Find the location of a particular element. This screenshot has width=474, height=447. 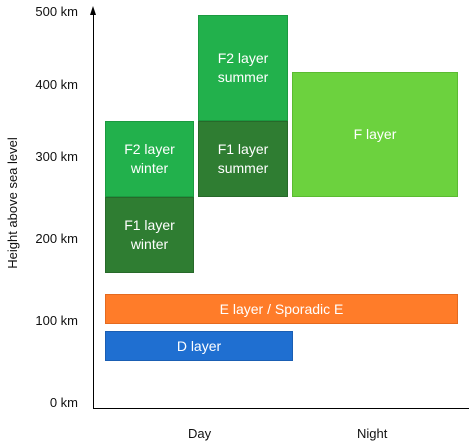

d-layer-box: D layer is located at coordinates (199, 346).